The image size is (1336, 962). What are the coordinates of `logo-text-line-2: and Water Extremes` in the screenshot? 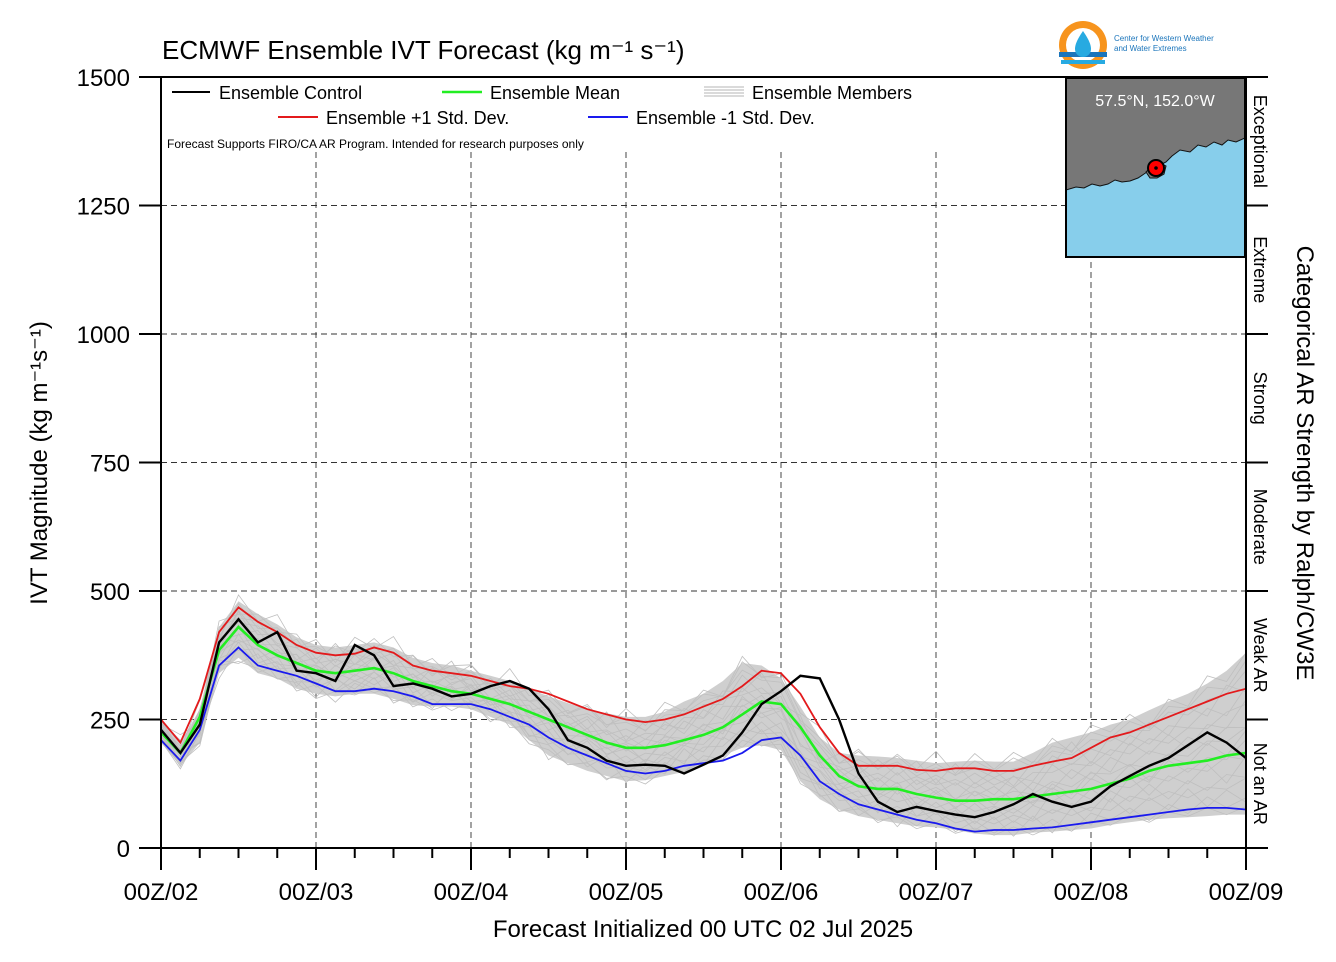 It's located at (1150, 48).